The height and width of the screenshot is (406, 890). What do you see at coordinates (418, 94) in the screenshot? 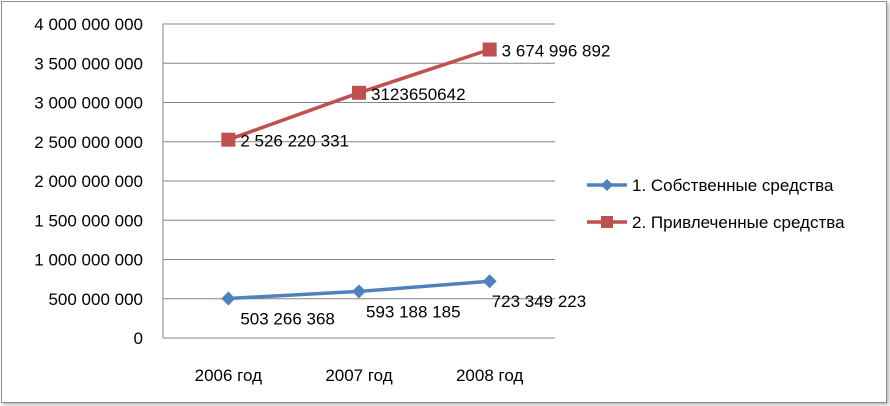
I see `data-label: 3123650642` at bounding box center [418, 94].